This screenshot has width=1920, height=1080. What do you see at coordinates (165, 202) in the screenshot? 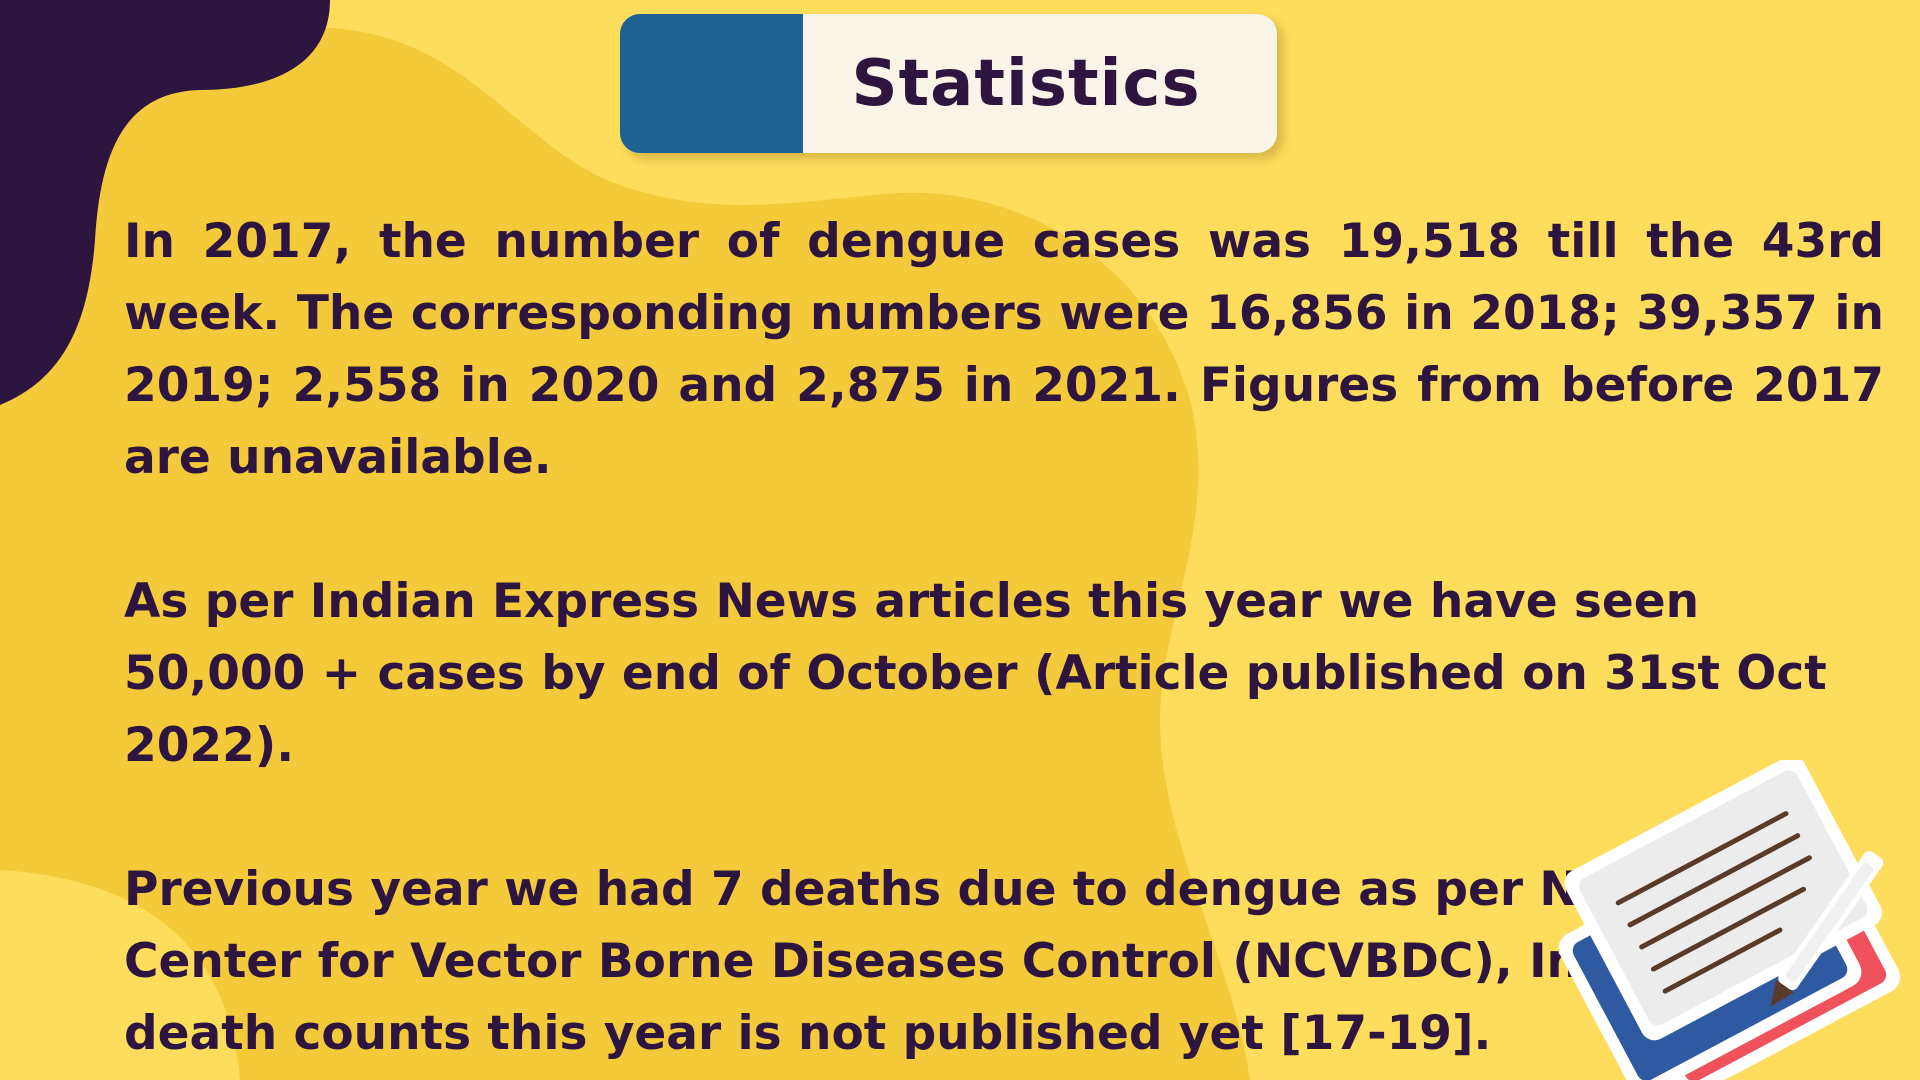
I see `background-corner-shape` at bounding box center [165, 202].